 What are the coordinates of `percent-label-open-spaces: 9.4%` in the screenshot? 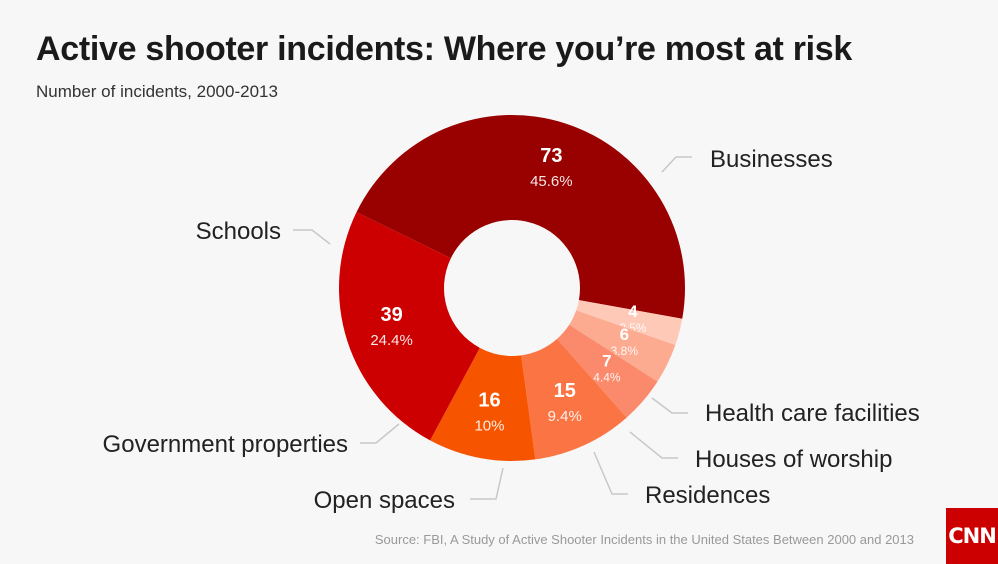 It's located at (565, 416).